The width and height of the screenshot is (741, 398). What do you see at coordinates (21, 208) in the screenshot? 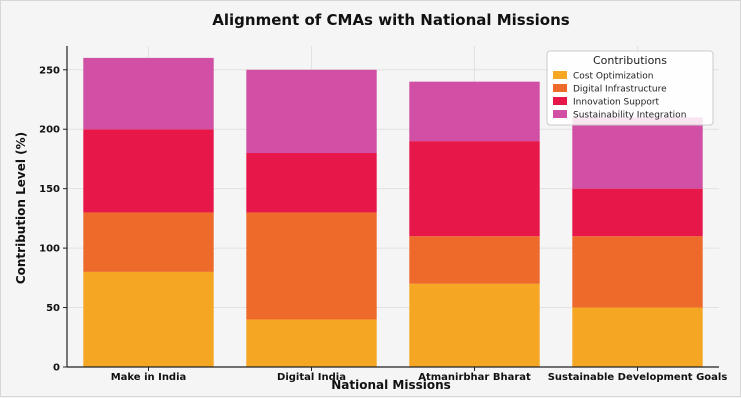
I see `y-axis-label: Contribution Level (%)` at bounding box center [21, 208].